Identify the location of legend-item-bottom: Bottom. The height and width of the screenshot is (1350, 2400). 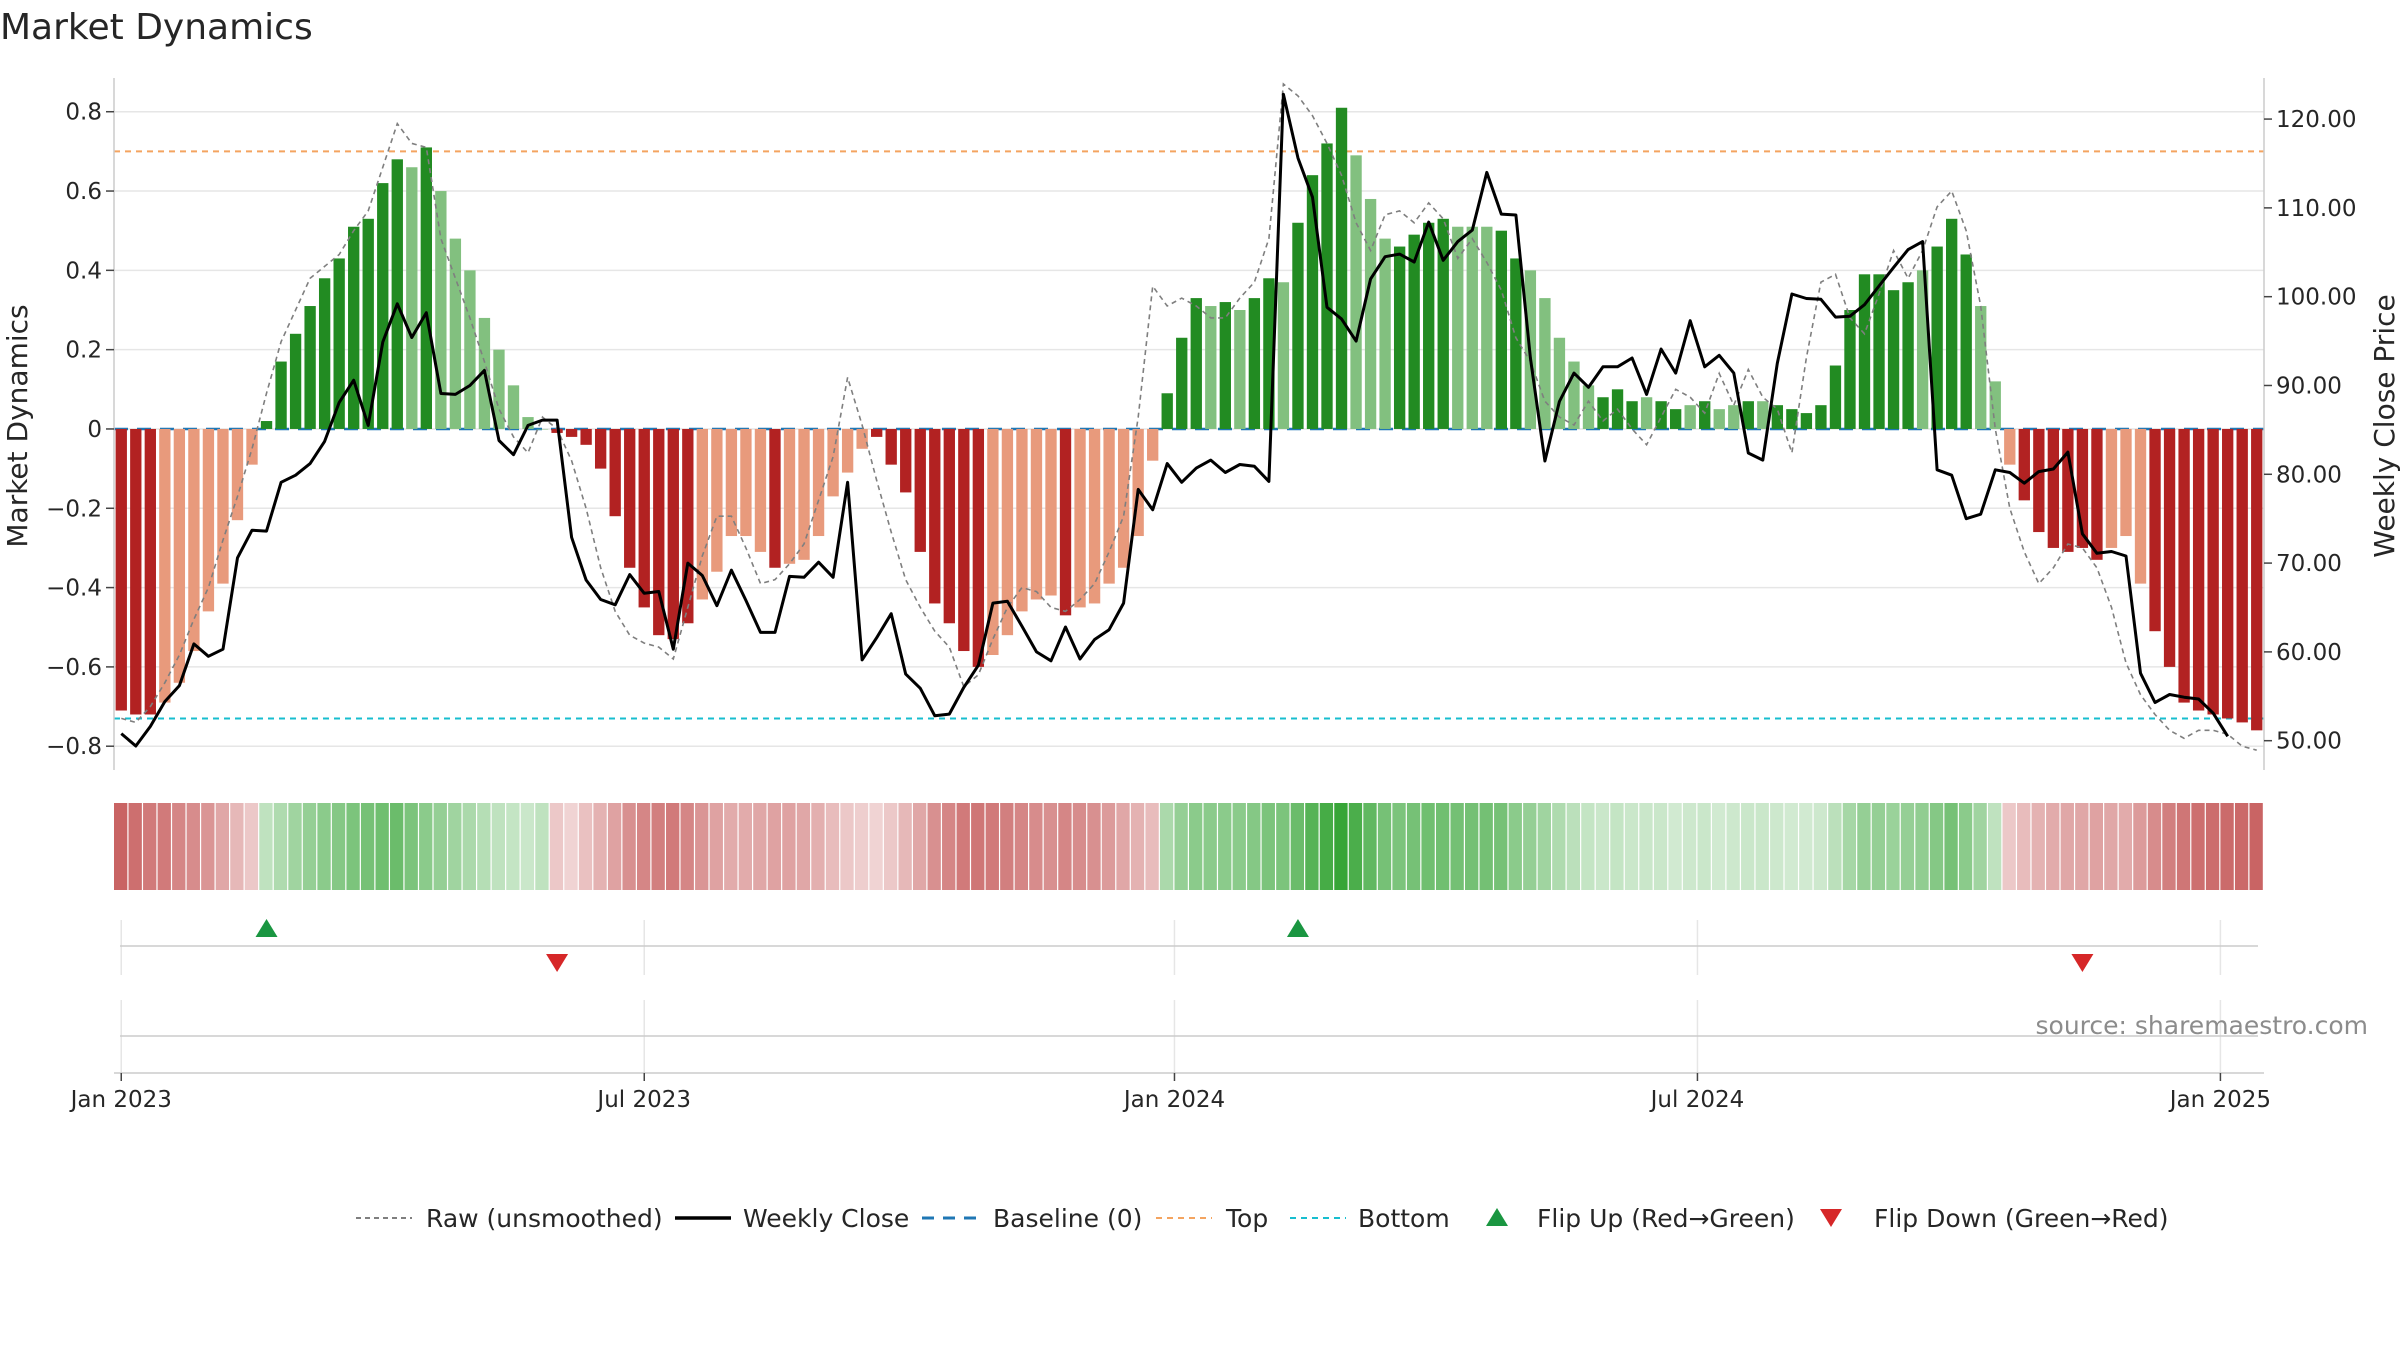
(1370, 1218).